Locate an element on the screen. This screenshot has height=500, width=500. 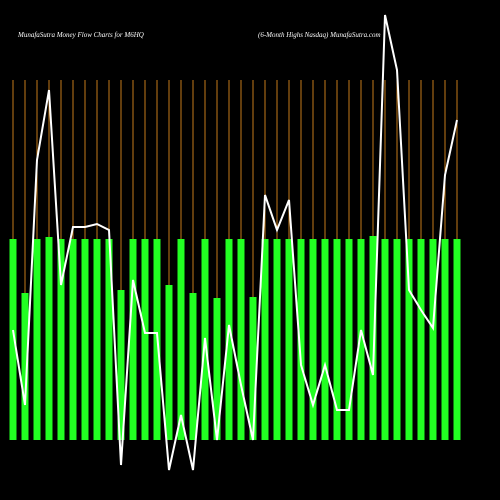
chart-subtitle: (6-Month Highs Nasdaq) MunafaSutra.com is located at coordinates (319, 35).